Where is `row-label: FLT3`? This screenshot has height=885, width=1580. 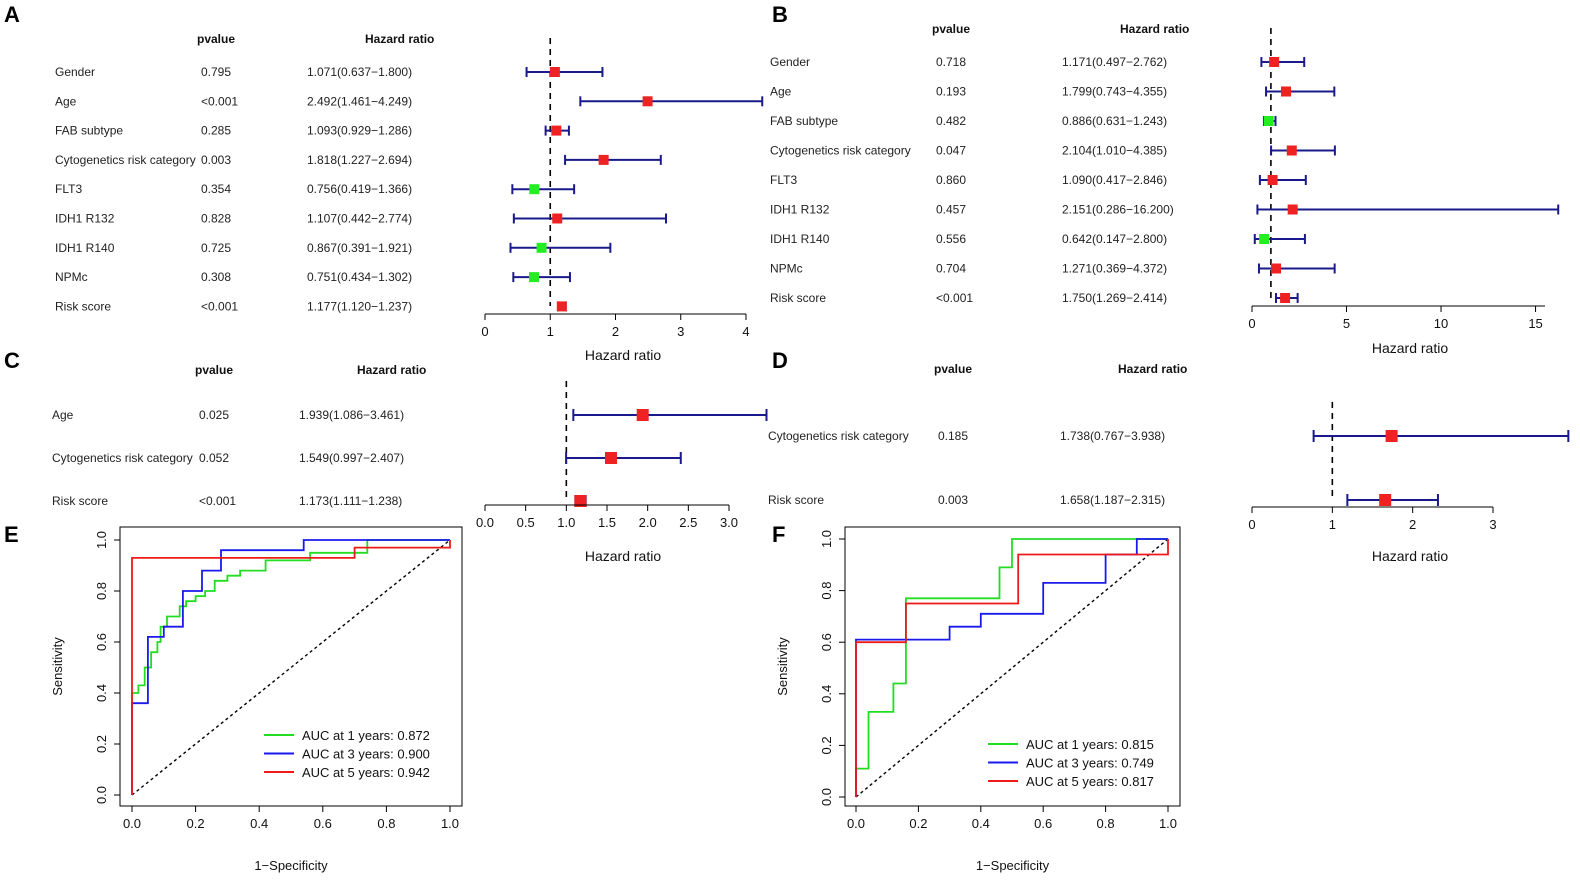
row-label: FLT3 is located at coordinates (68, 189).